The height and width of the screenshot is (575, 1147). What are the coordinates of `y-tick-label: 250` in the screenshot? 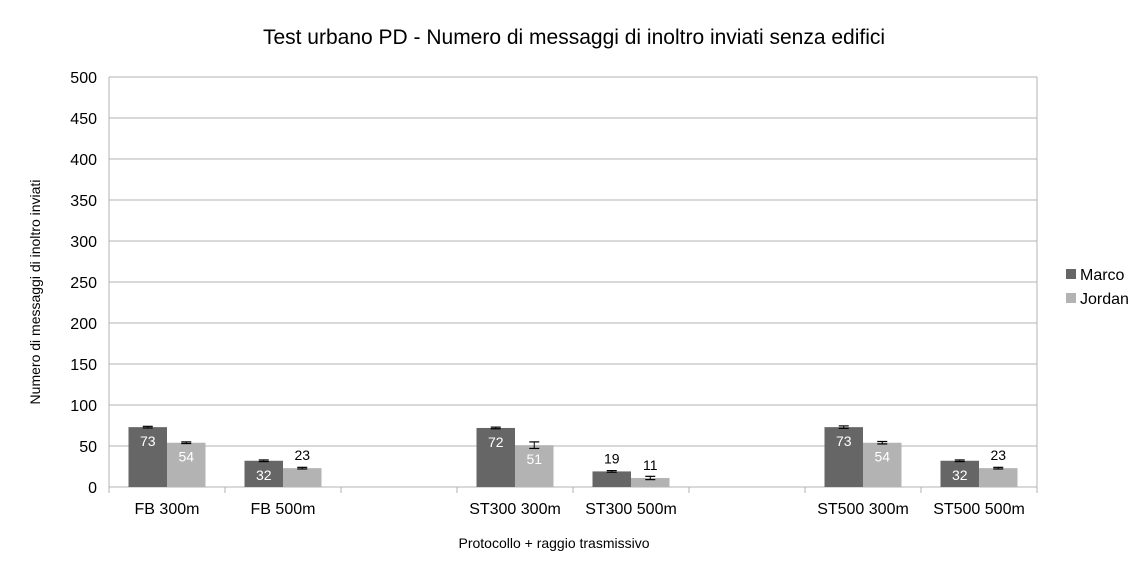 It's located at (83, 283).